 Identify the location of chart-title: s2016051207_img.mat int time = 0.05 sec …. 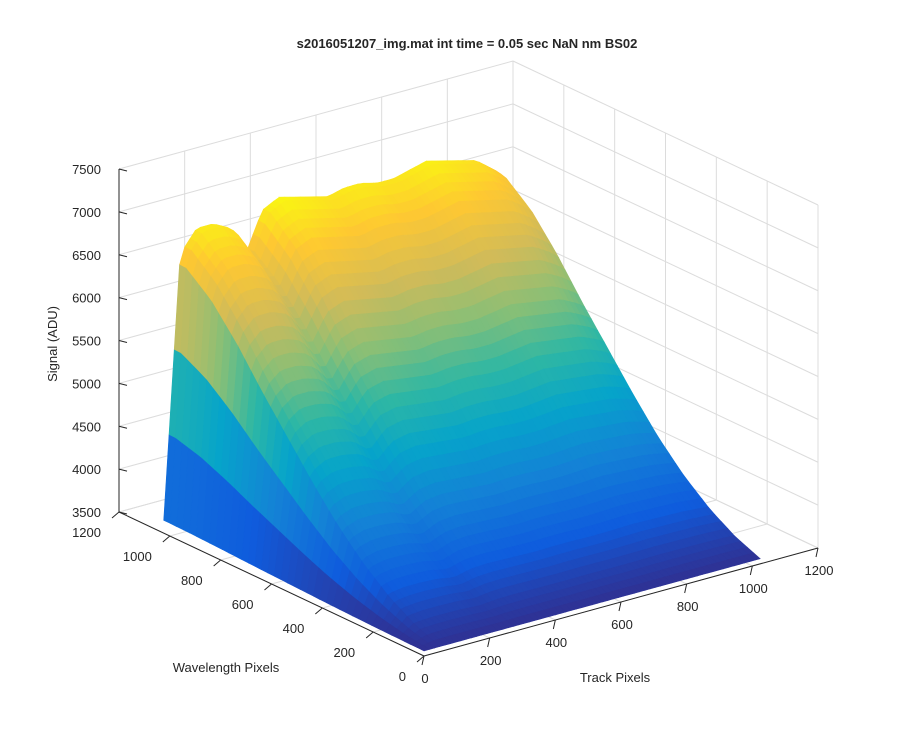
(467, 43).